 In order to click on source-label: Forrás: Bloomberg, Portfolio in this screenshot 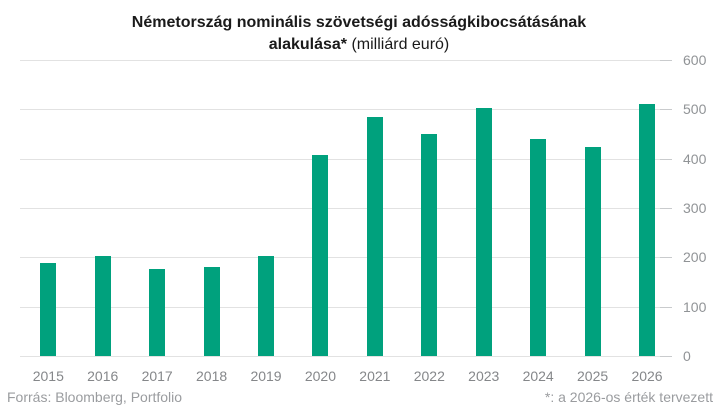, I will do `click(95, 397)`.